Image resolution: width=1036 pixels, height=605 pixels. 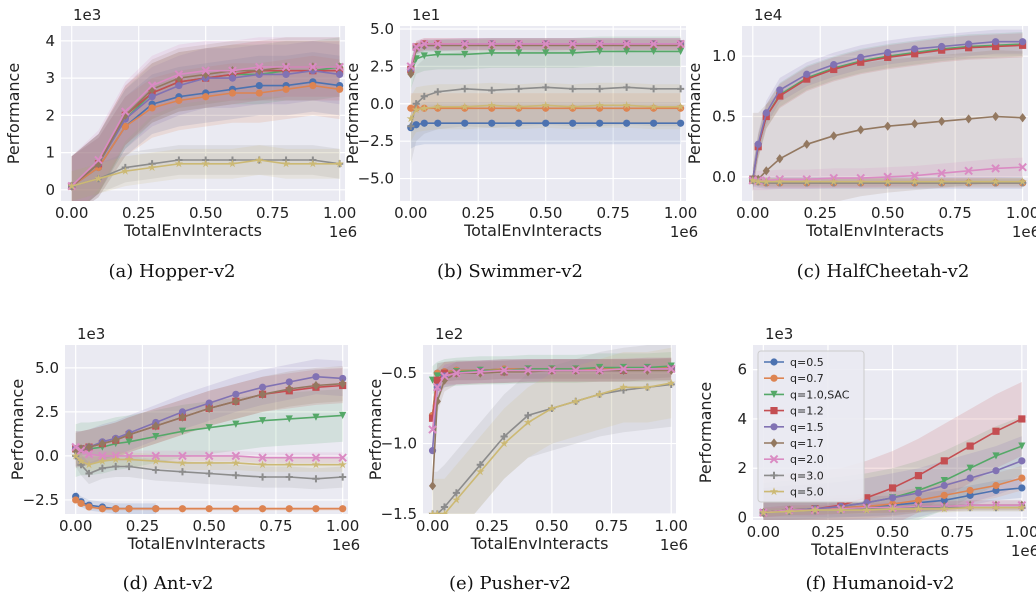 What do you see at coordinates (346, 545) in the screenshot?
I see `x-multiplier: 1e6` at bounding box center [346, 545].